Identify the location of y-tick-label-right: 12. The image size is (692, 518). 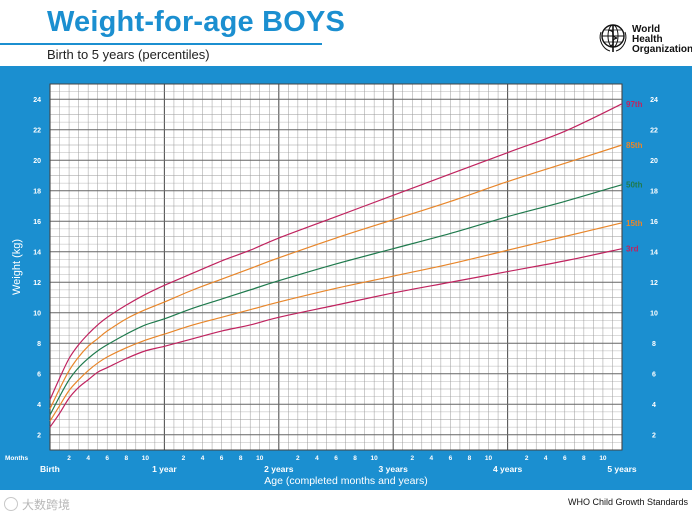
(654, 283).